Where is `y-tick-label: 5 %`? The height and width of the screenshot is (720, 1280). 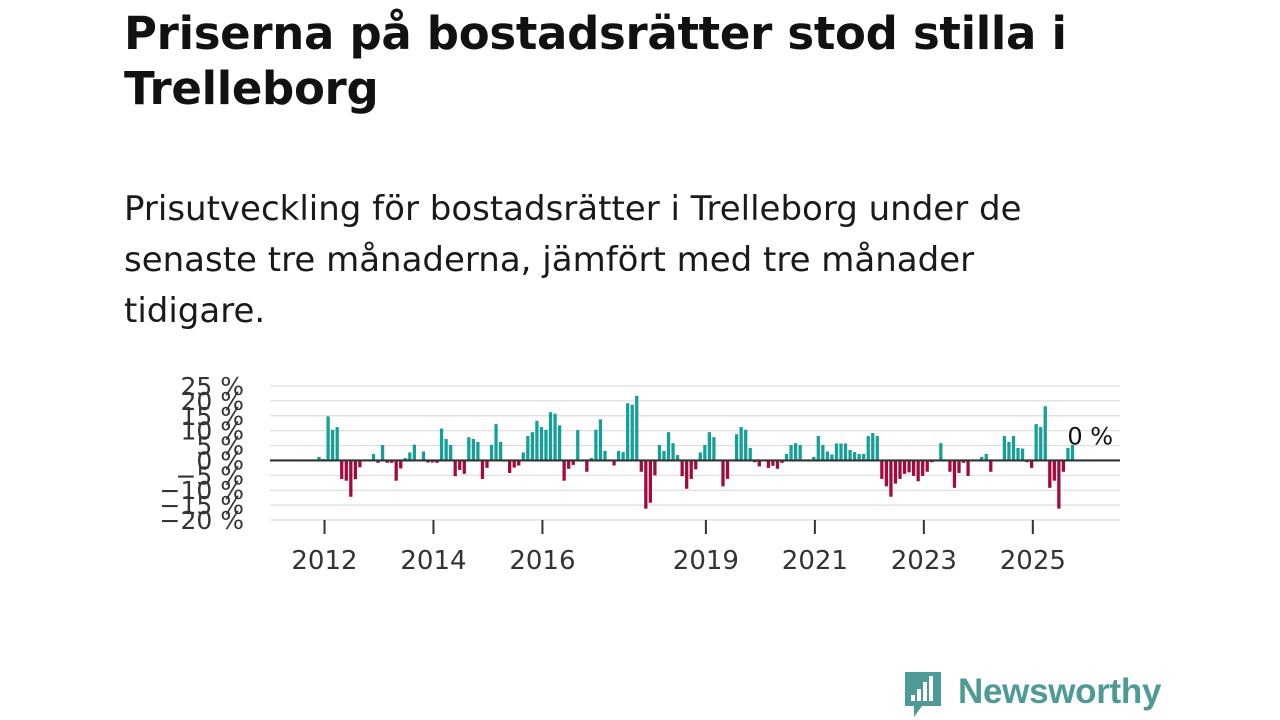 y-tick-label: 5 % is located at coordinates (220, 446).